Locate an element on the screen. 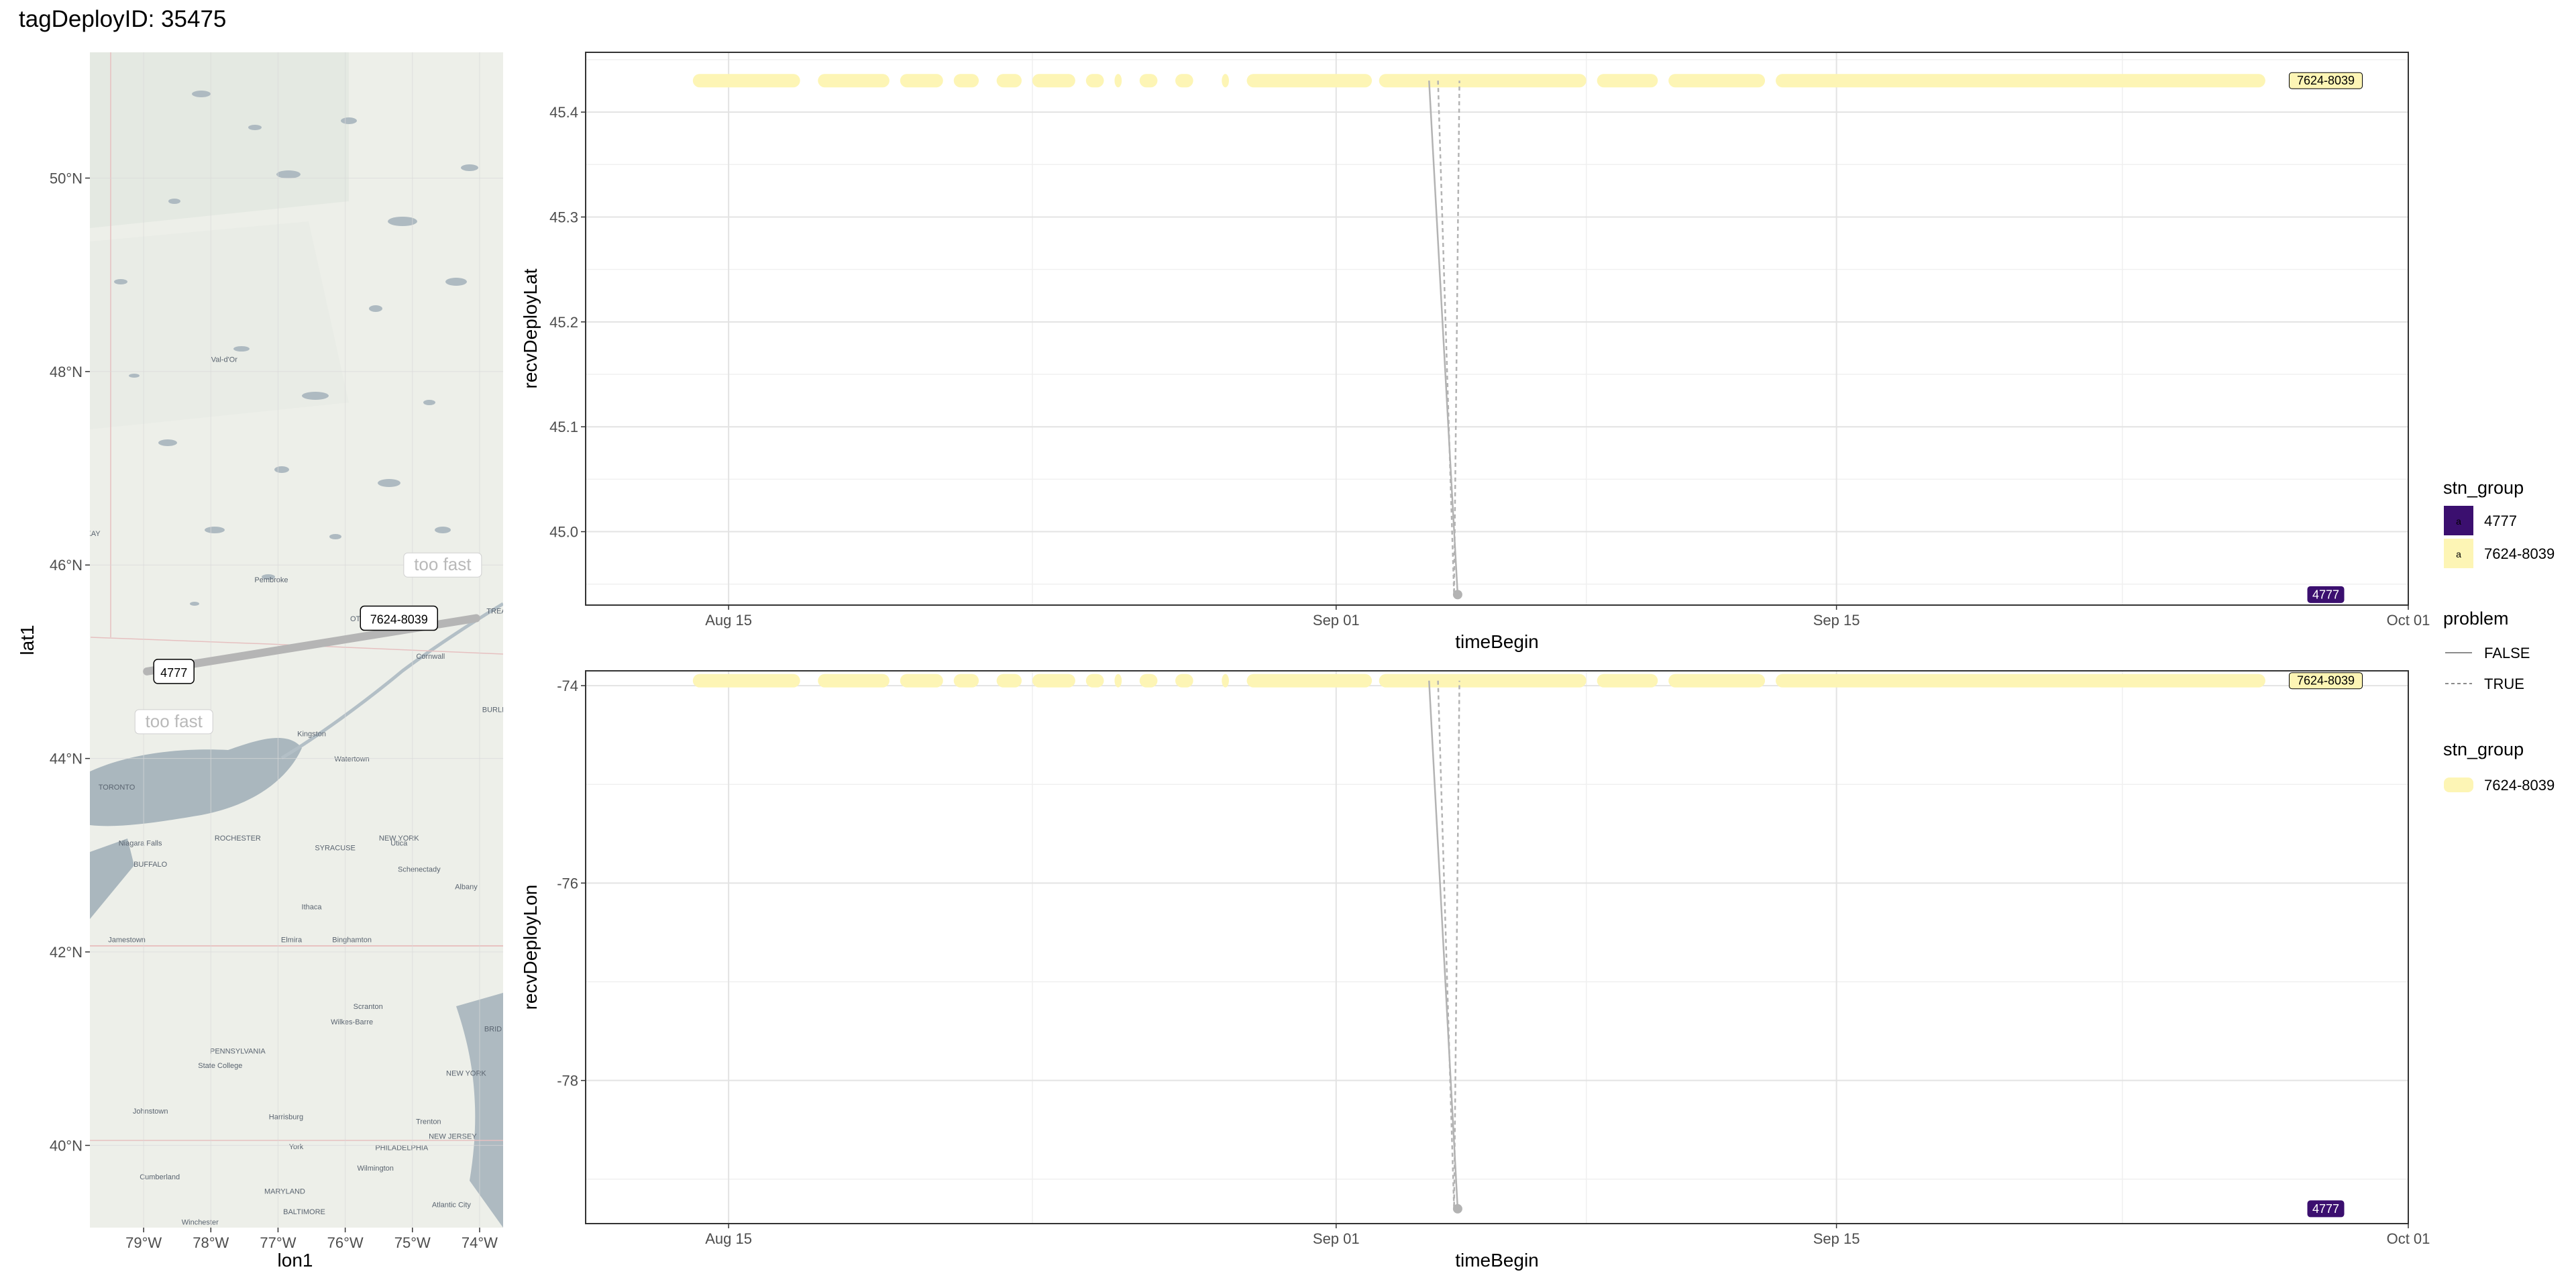  legend-item-true: TRUE is located at coordinates (2484, 684).